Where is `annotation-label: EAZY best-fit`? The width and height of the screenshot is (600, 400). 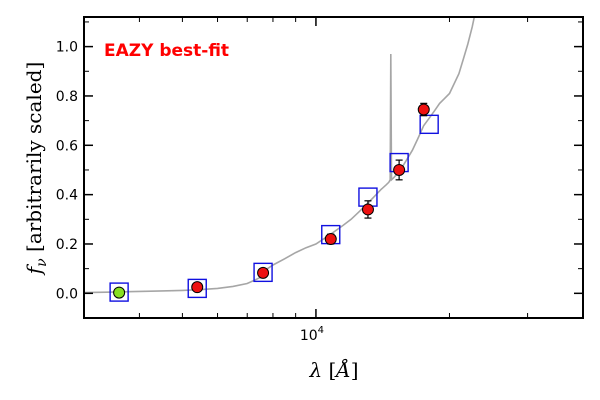 annotation-label: EAZY best-fit is located at coordinates (166, 51).